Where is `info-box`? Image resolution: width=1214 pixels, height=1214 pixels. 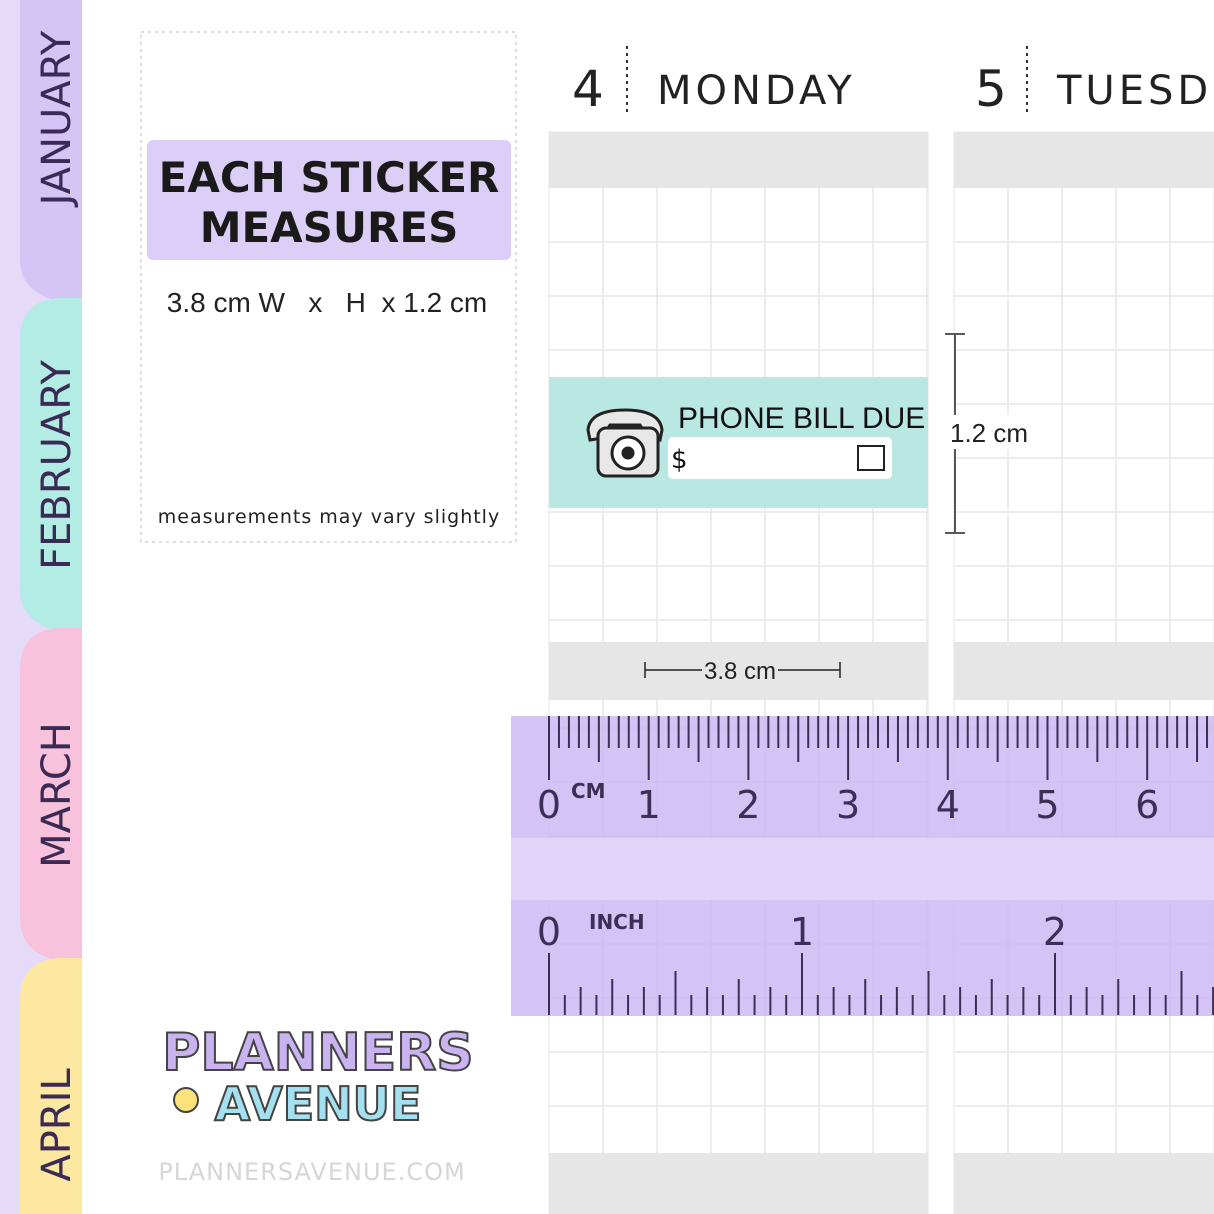
info-box is located at coordinates (328, 287).